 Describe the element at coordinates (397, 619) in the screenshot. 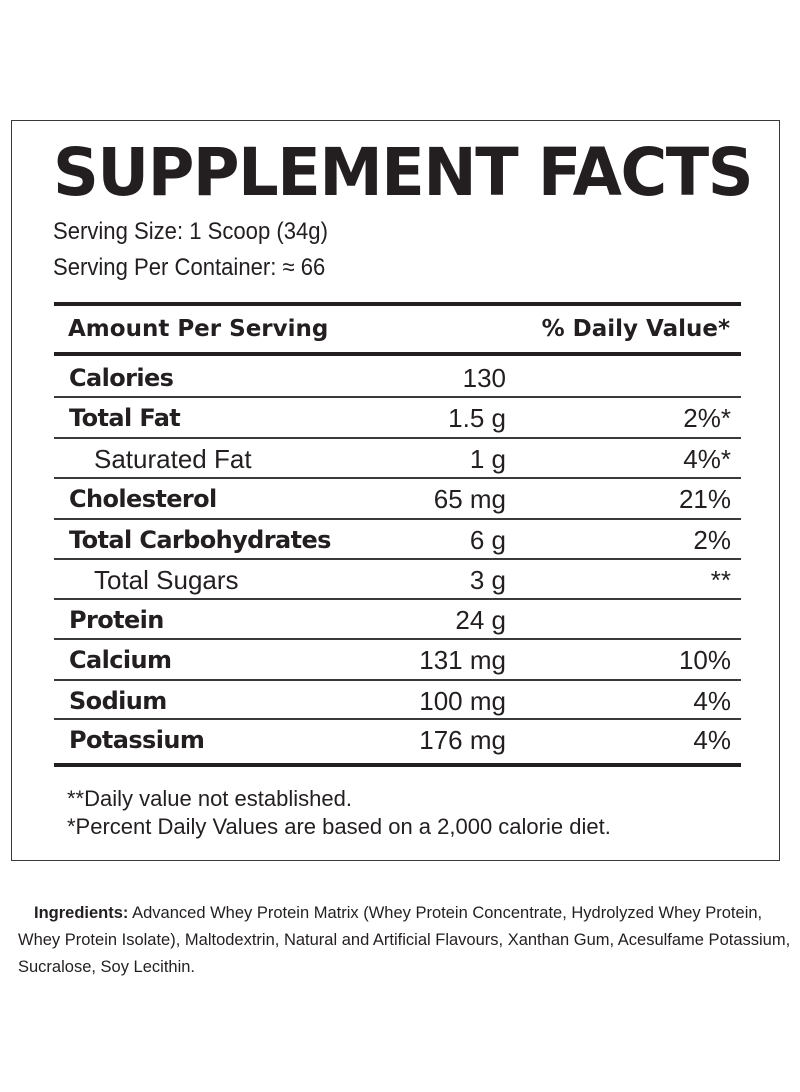

I see `nutrient-row: Protein 24 g` at that location.